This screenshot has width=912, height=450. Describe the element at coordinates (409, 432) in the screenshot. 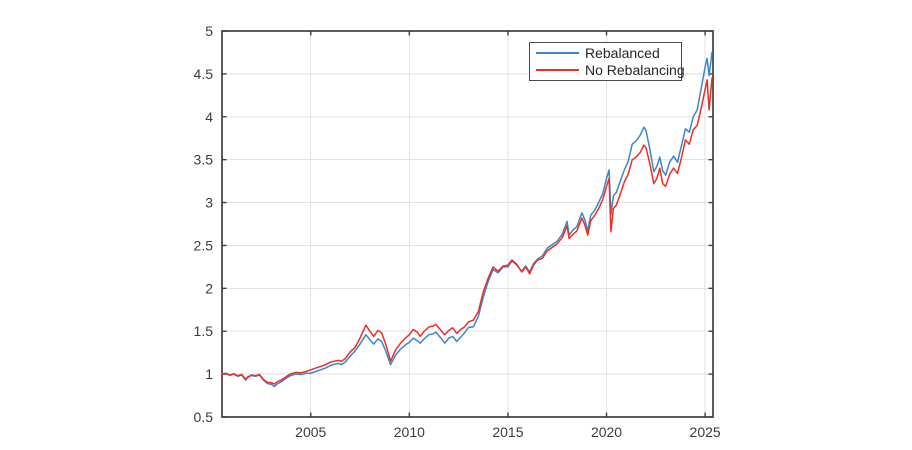

I see `x-tick-label: 2010` at that location.